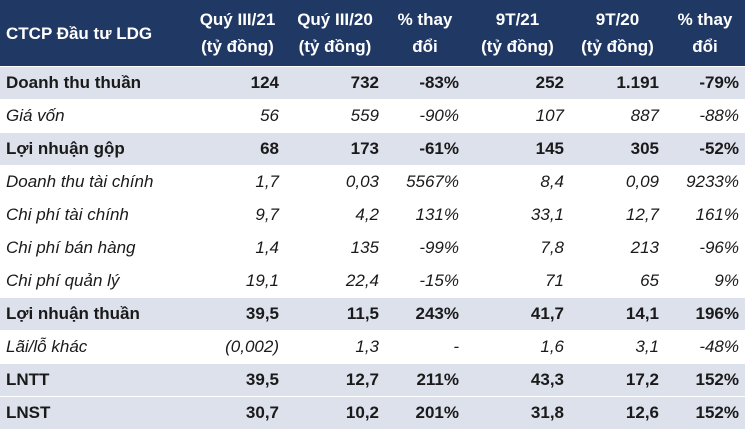 This screenshot has width=745, height=430. Describe the element at coordinates (617, 116) in the screenshot. I see `cell-value: 887` at that location.